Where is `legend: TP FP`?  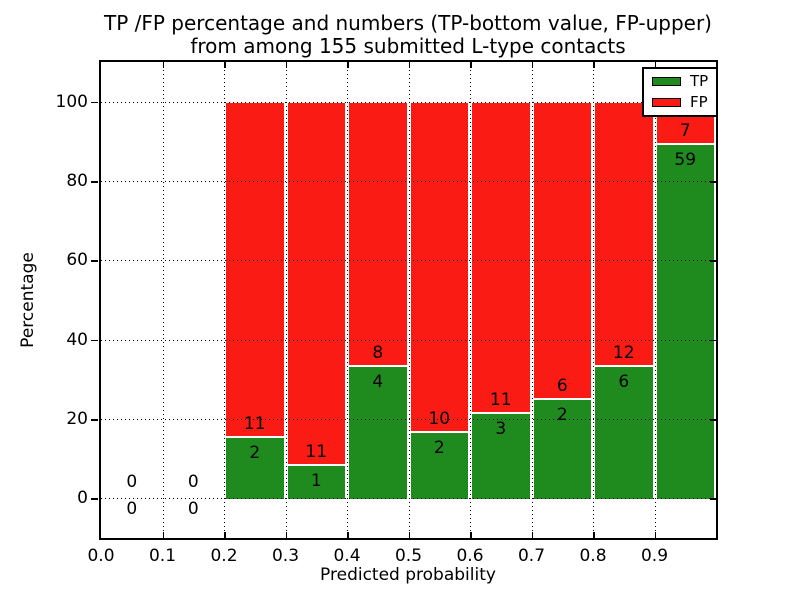
legend: TP FP is located at coordinates (680, 92).